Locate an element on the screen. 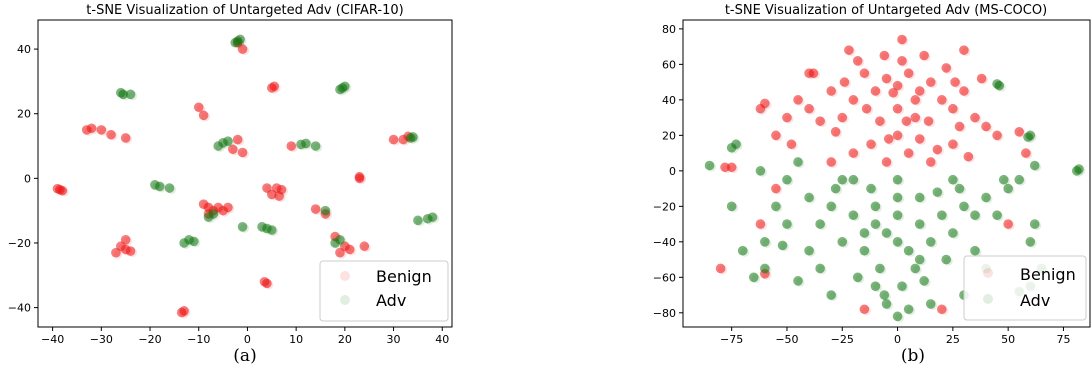 The image size is (1092, 369). y-tick-label: 0 is located at coordinates (672, 171).